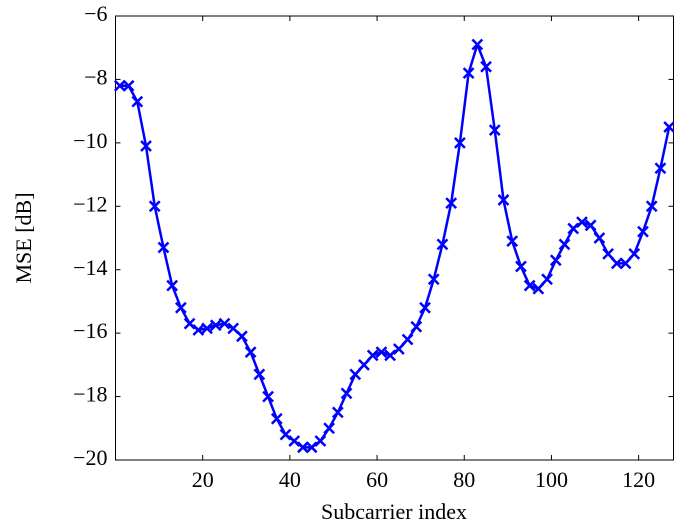 The width and height of the screenshot is (674, 531). I want to click on x-tick-label: 20, so click(203, 479).